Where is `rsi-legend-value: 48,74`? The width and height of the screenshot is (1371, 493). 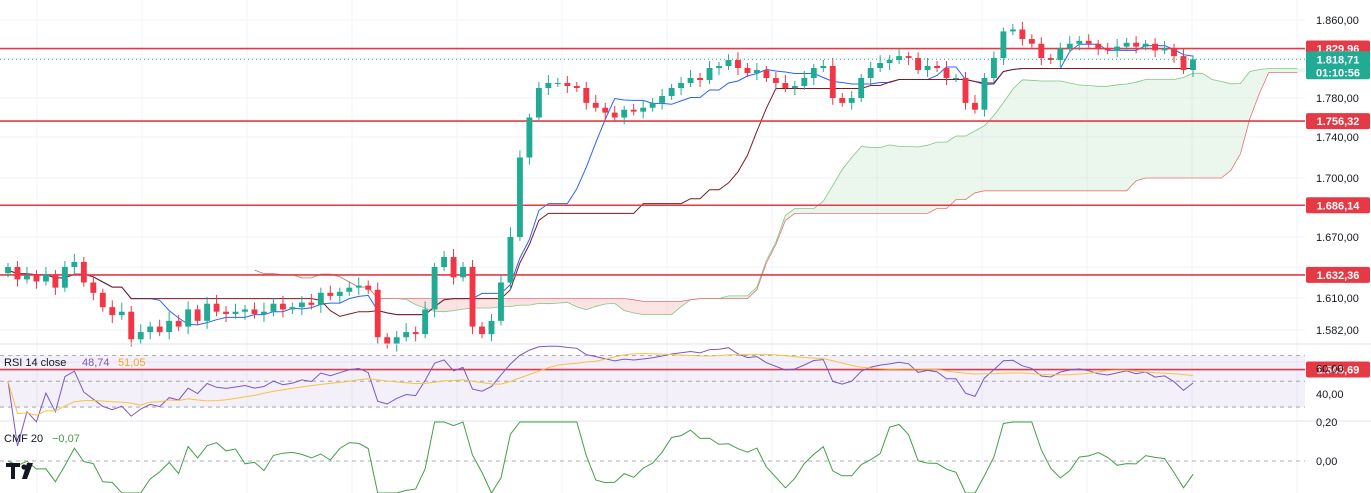
rsi-legend-value: 48,74 is located at coordinates (96, 363).